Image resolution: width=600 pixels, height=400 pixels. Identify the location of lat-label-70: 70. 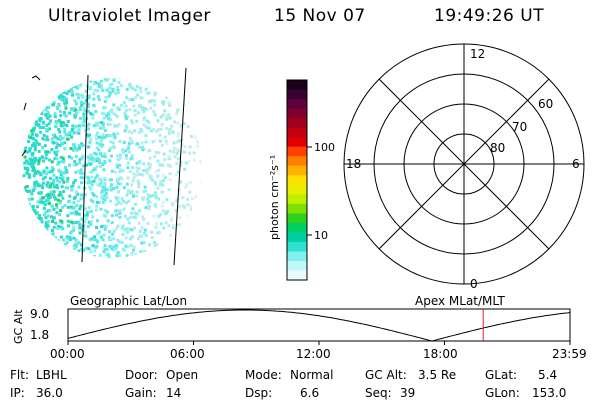
(519, 127).